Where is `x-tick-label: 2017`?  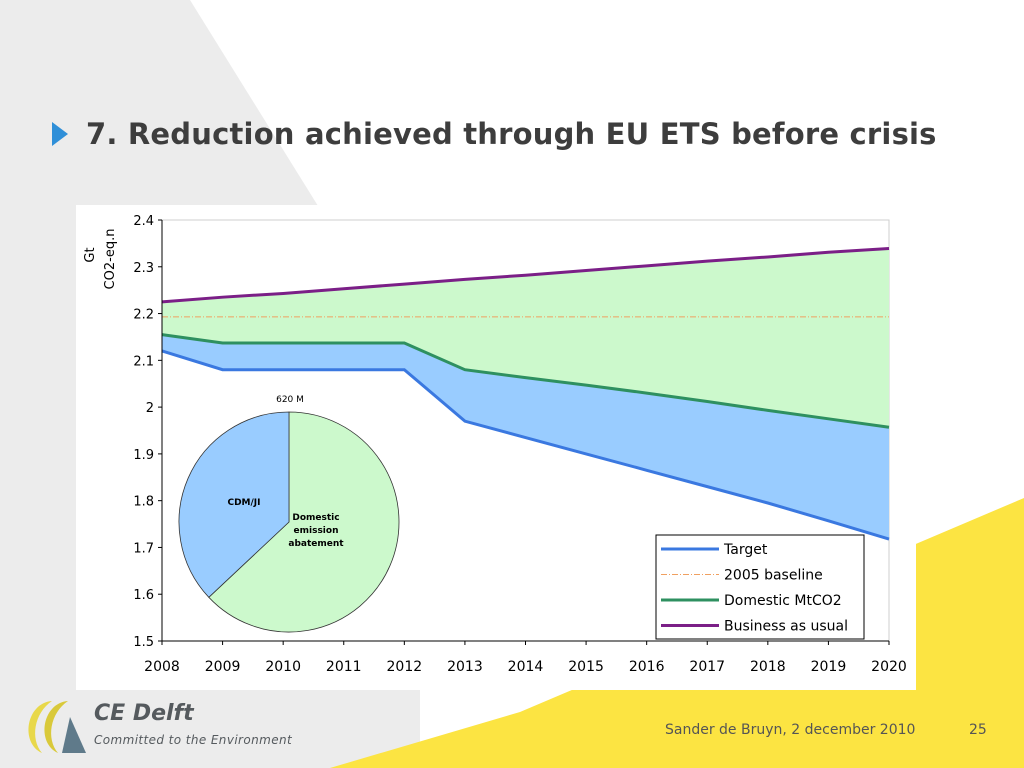
x-tick-label: 2017 is located at coordinates (707, 667).